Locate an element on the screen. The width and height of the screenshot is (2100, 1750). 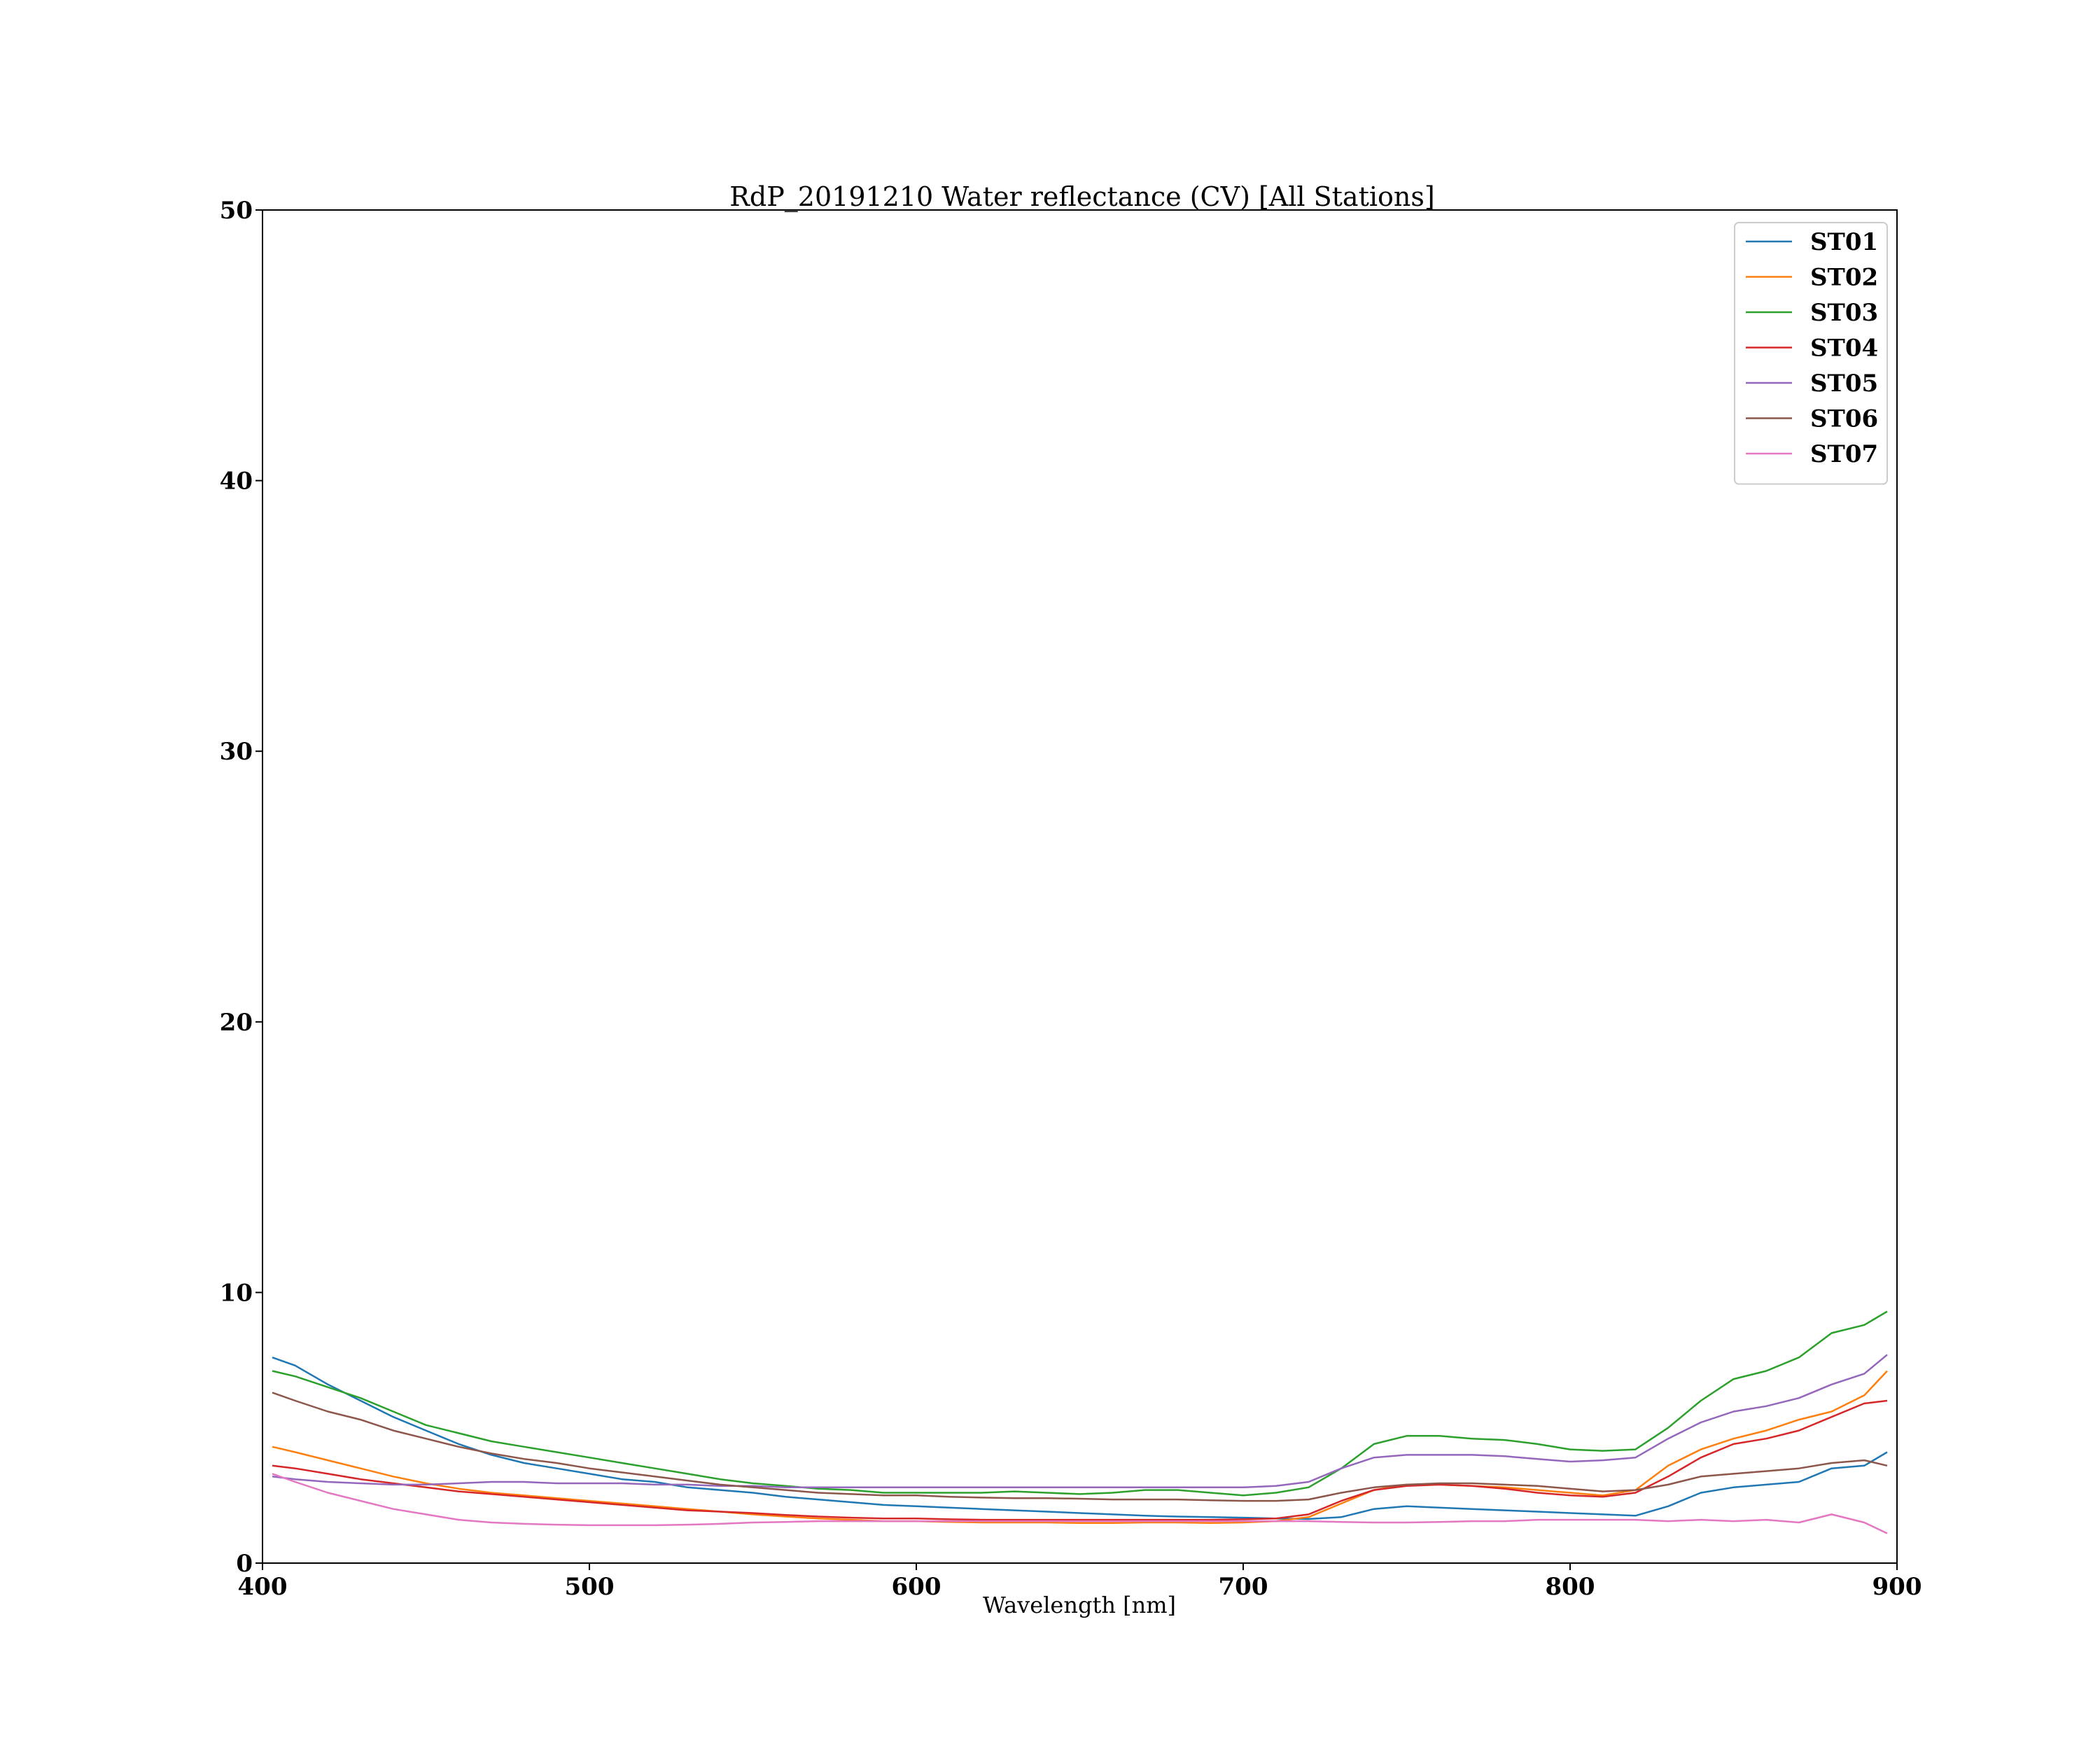
y-axis: 0 10 20 30 40 50 is located at coordinates (241, 887).